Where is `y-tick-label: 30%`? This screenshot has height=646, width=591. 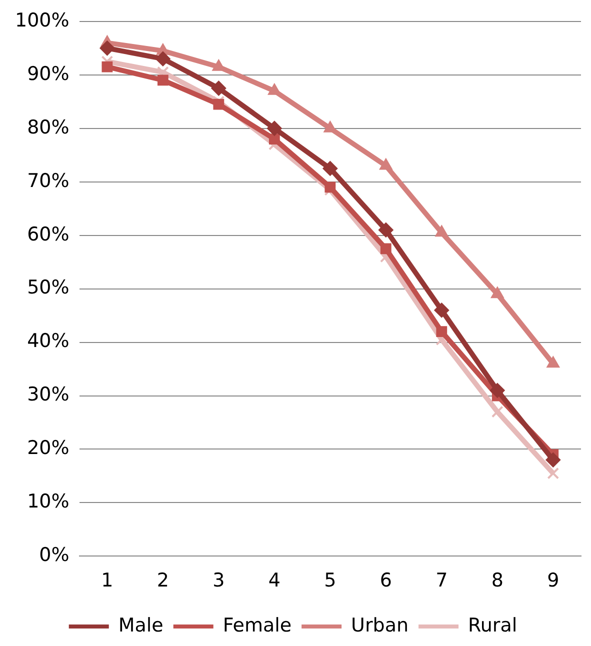 y-tick-label: 30% is located at coordinates (48, 395).